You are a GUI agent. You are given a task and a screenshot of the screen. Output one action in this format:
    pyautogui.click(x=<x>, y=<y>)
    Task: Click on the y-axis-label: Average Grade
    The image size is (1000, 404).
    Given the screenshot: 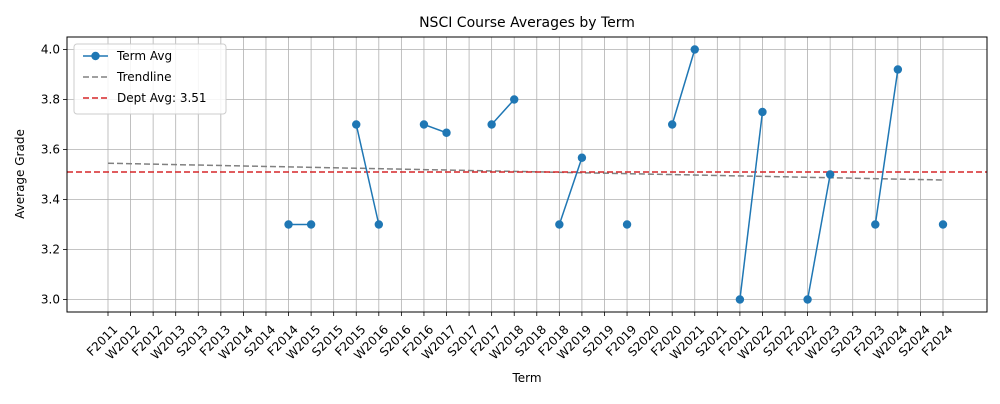 What is the action you would take?
    pyautogui.click(x=20, y=174)
    